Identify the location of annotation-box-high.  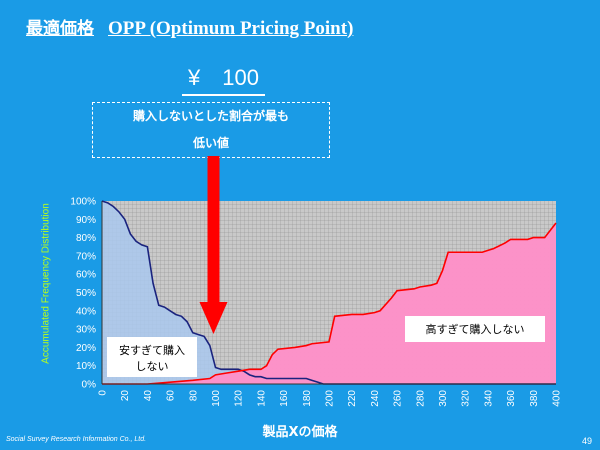
(475, 329).